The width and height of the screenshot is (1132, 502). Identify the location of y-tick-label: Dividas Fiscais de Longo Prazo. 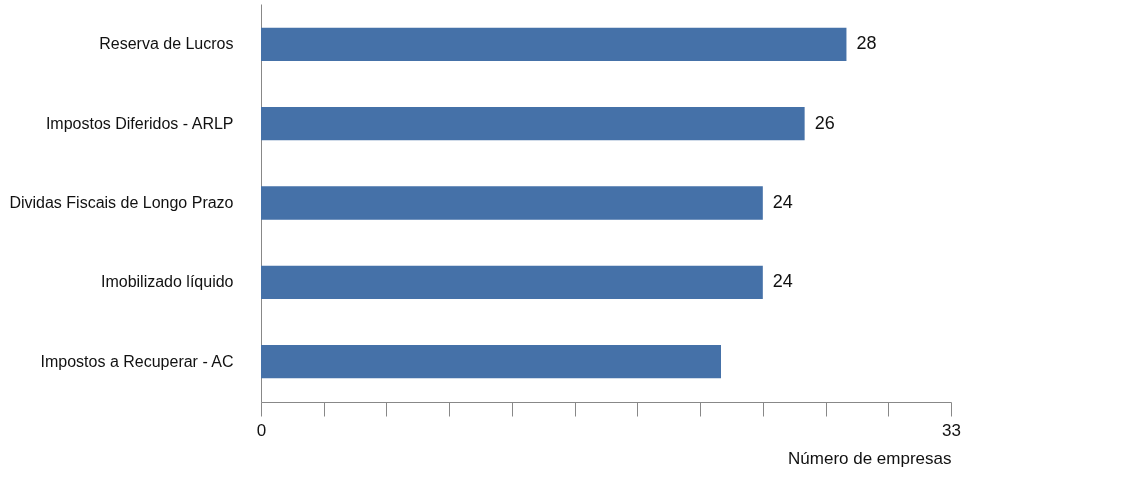
(121, 202).